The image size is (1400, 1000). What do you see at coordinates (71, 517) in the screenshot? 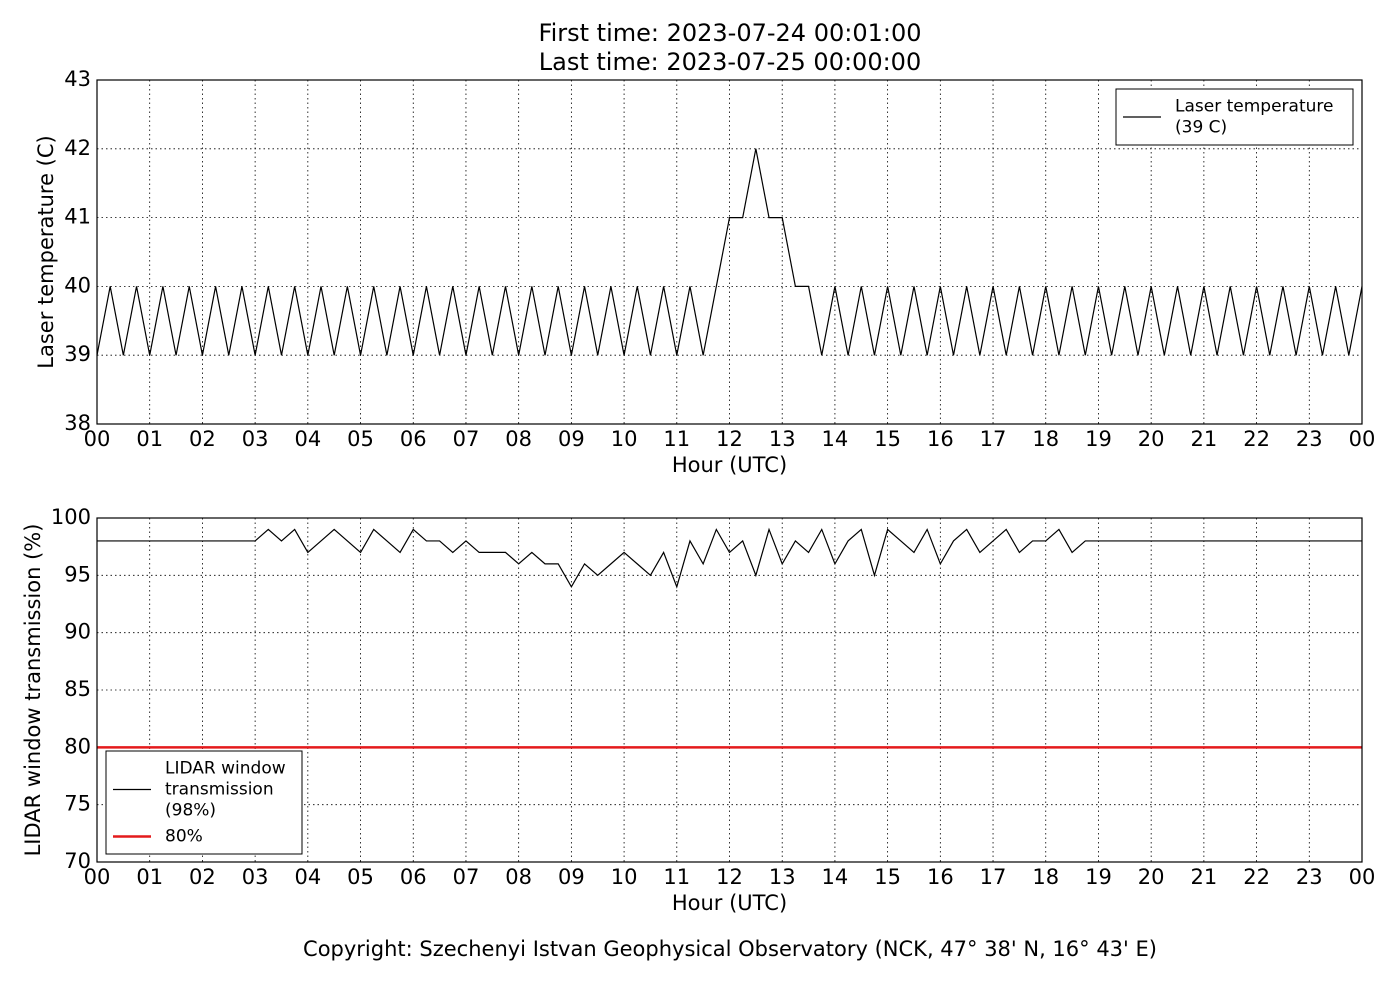
I see `y-tick-label: 100` at bounding box center [71, 517].